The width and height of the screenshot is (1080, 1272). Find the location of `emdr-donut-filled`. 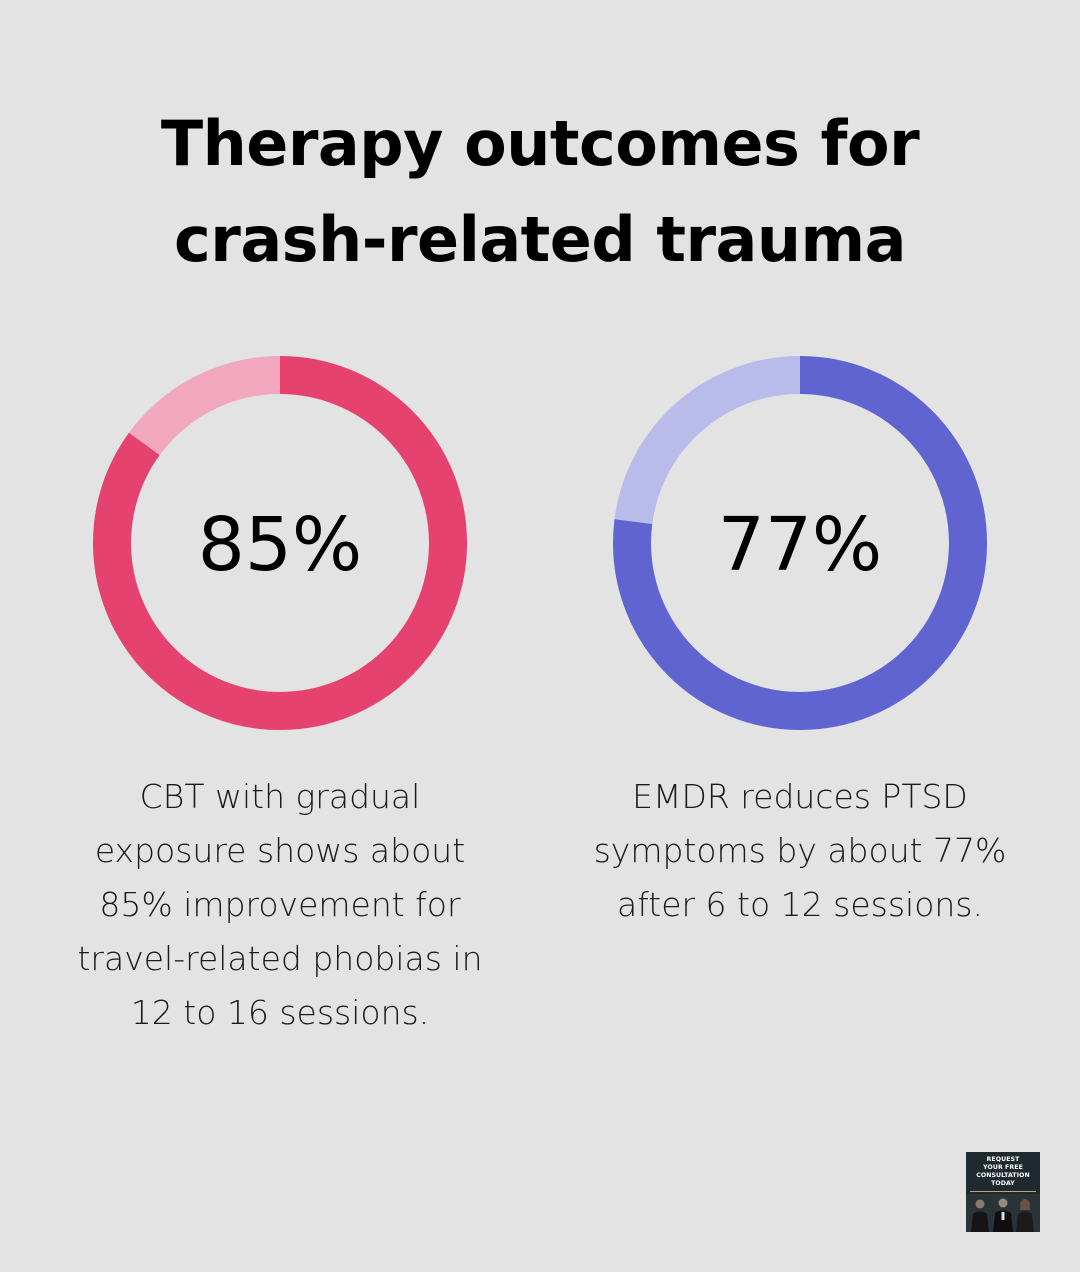

emdr-donut-filled is located at coordinates (800, 543).